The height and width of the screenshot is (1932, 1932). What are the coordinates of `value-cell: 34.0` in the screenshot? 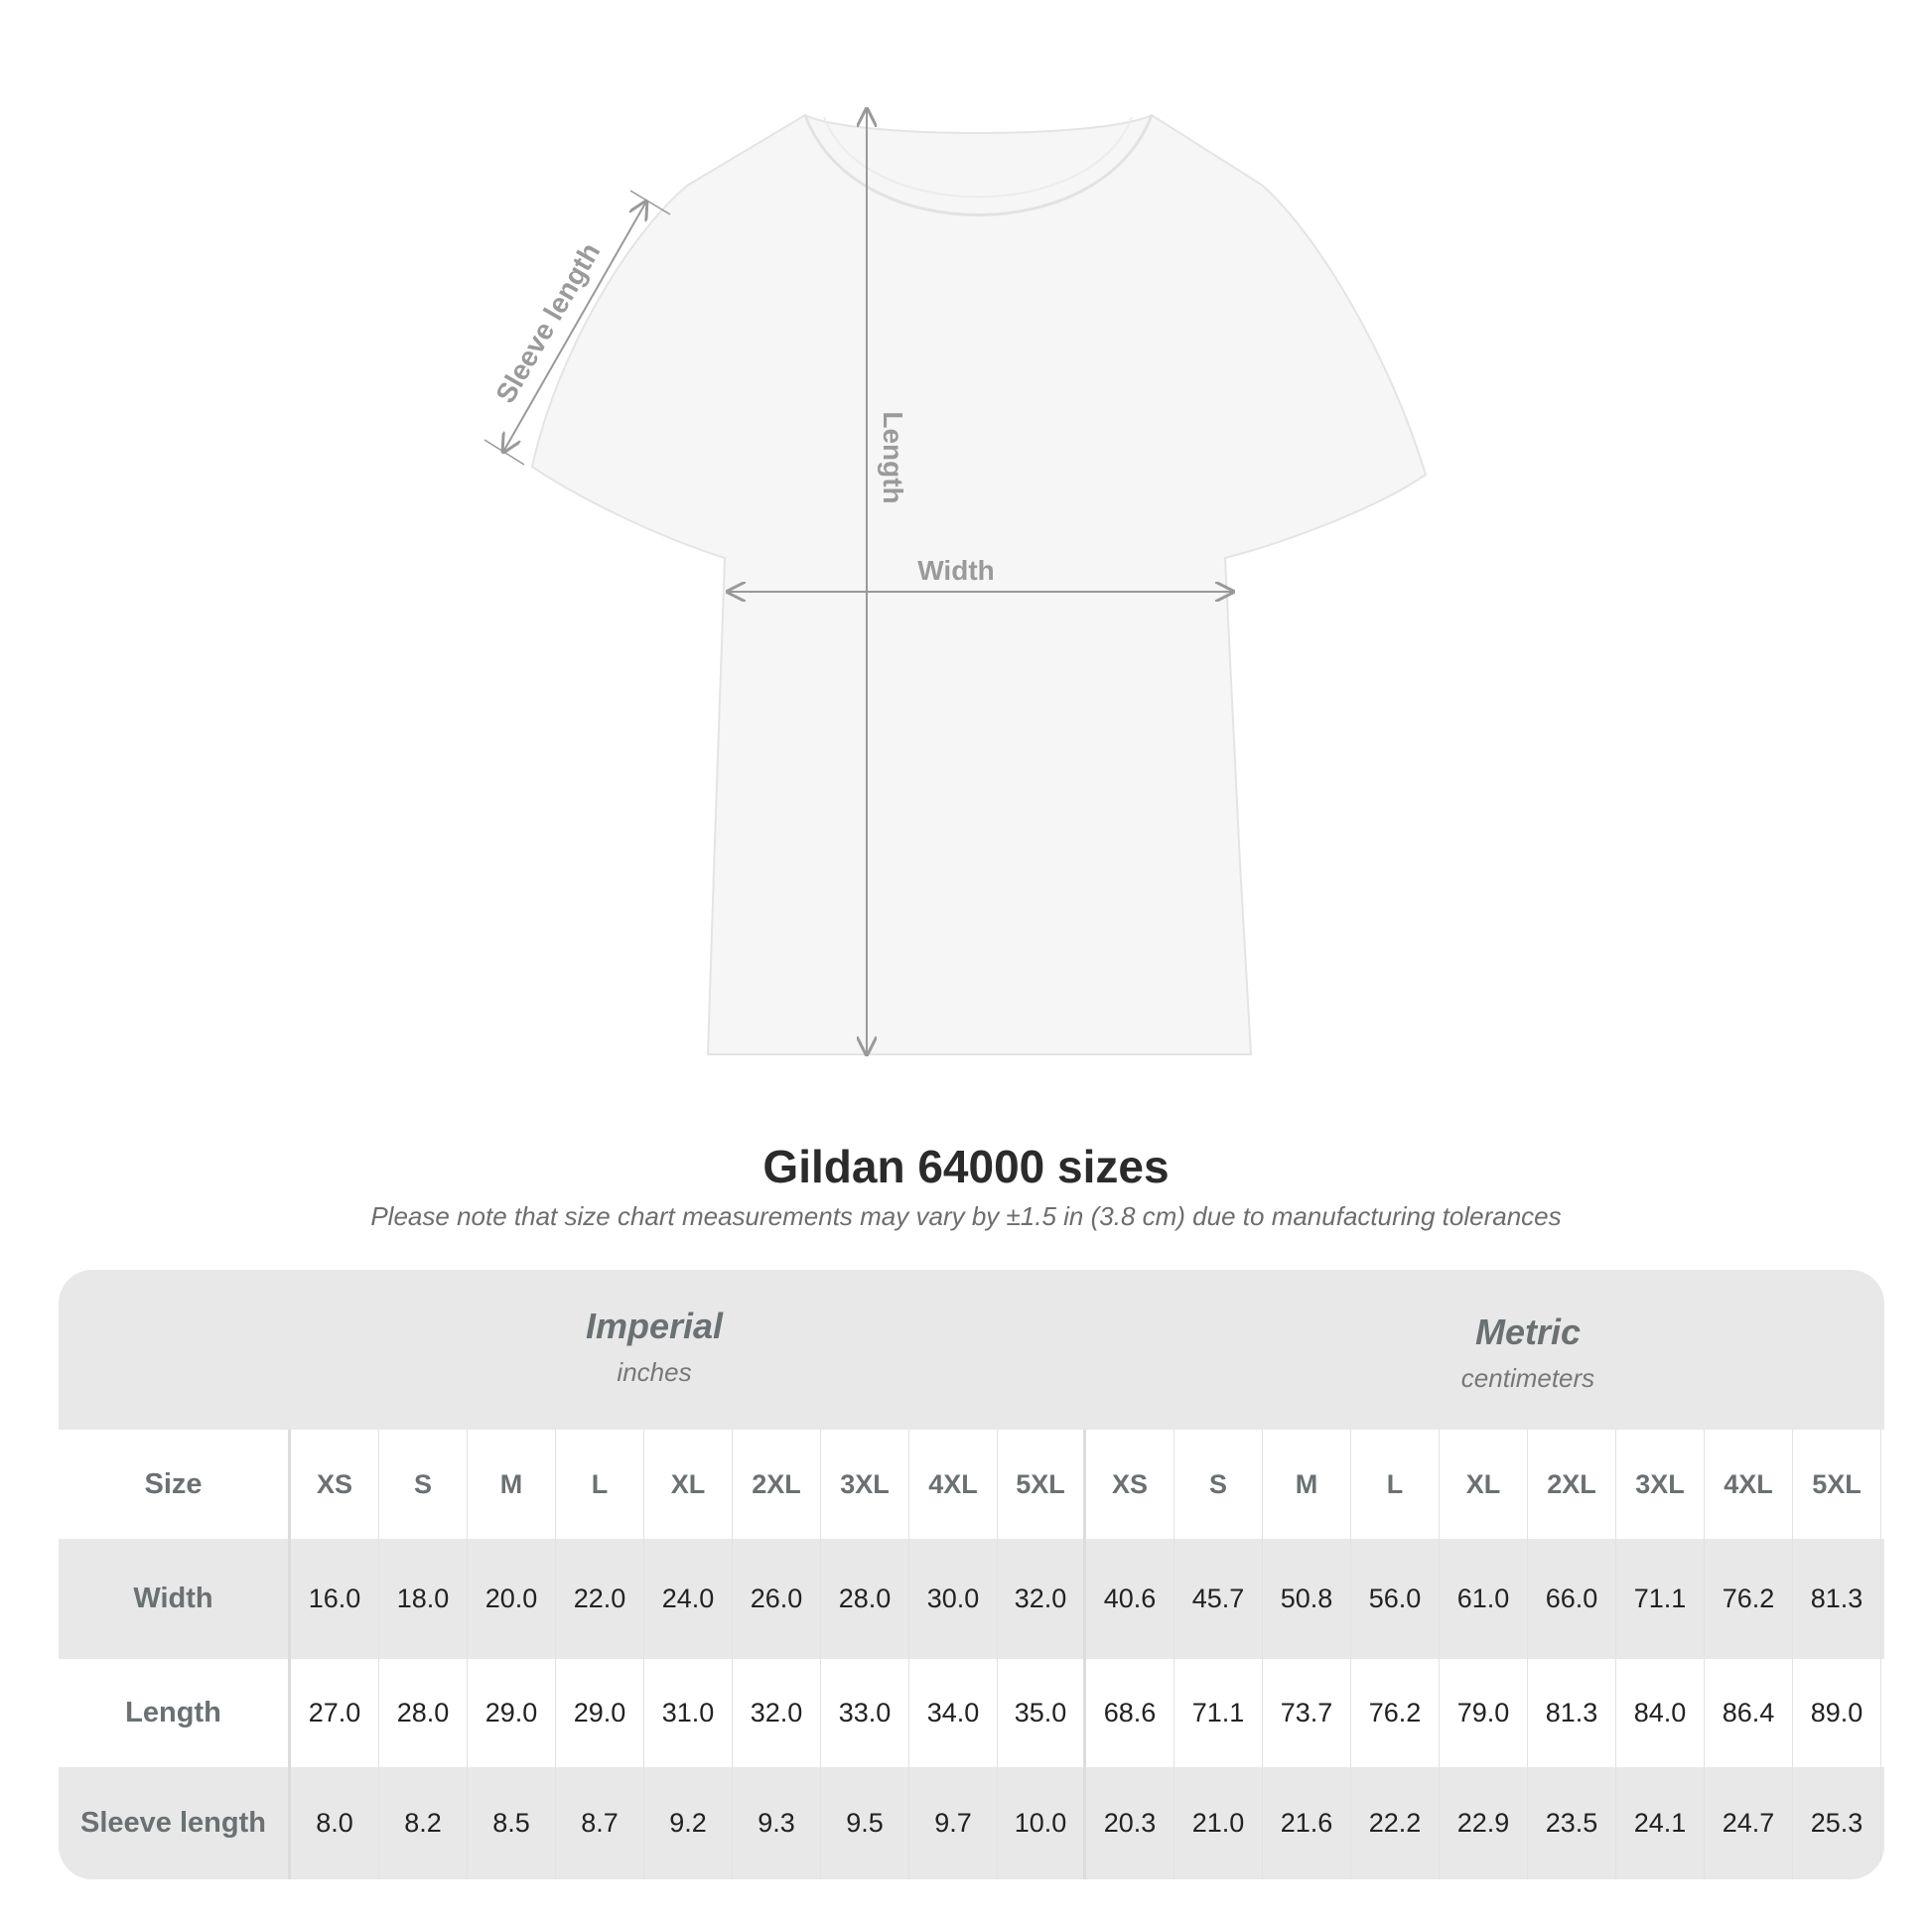 It's located at (954, 1713).